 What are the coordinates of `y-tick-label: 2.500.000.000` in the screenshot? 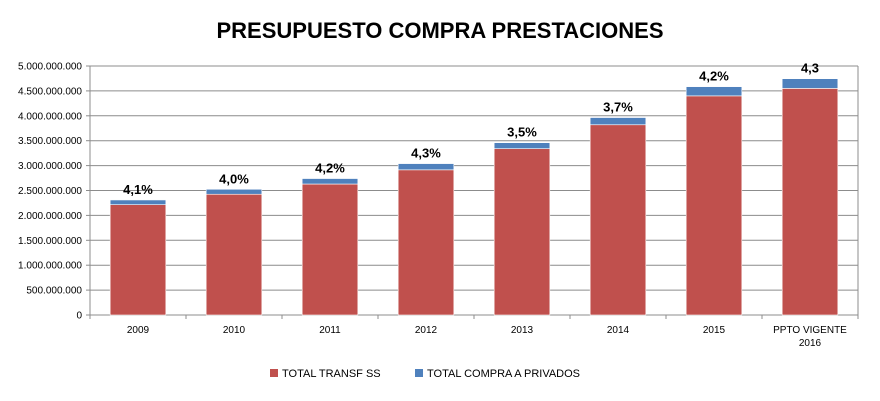 It's located at (50, 191).